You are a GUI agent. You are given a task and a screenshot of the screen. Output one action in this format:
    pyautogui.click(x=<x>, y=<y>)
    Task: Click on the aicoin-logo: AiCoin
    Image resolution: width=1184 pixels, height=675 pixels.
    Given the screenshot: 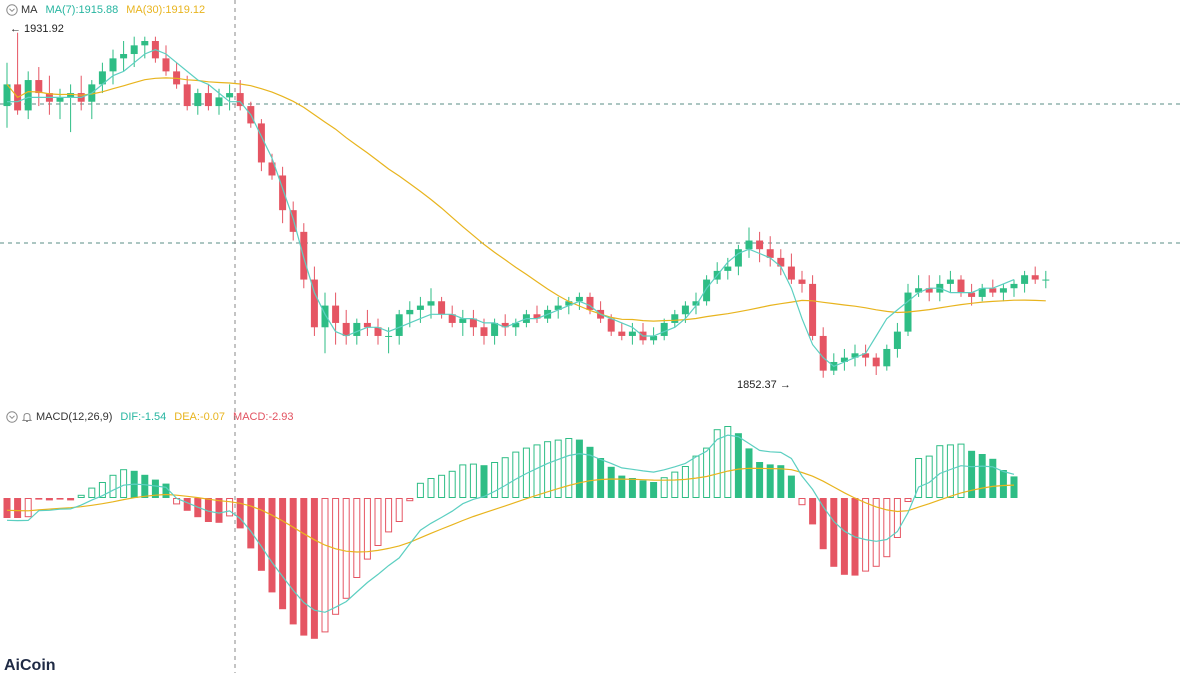 What is the action you would take?
    pyautogui.click(x=30, y=665)
    